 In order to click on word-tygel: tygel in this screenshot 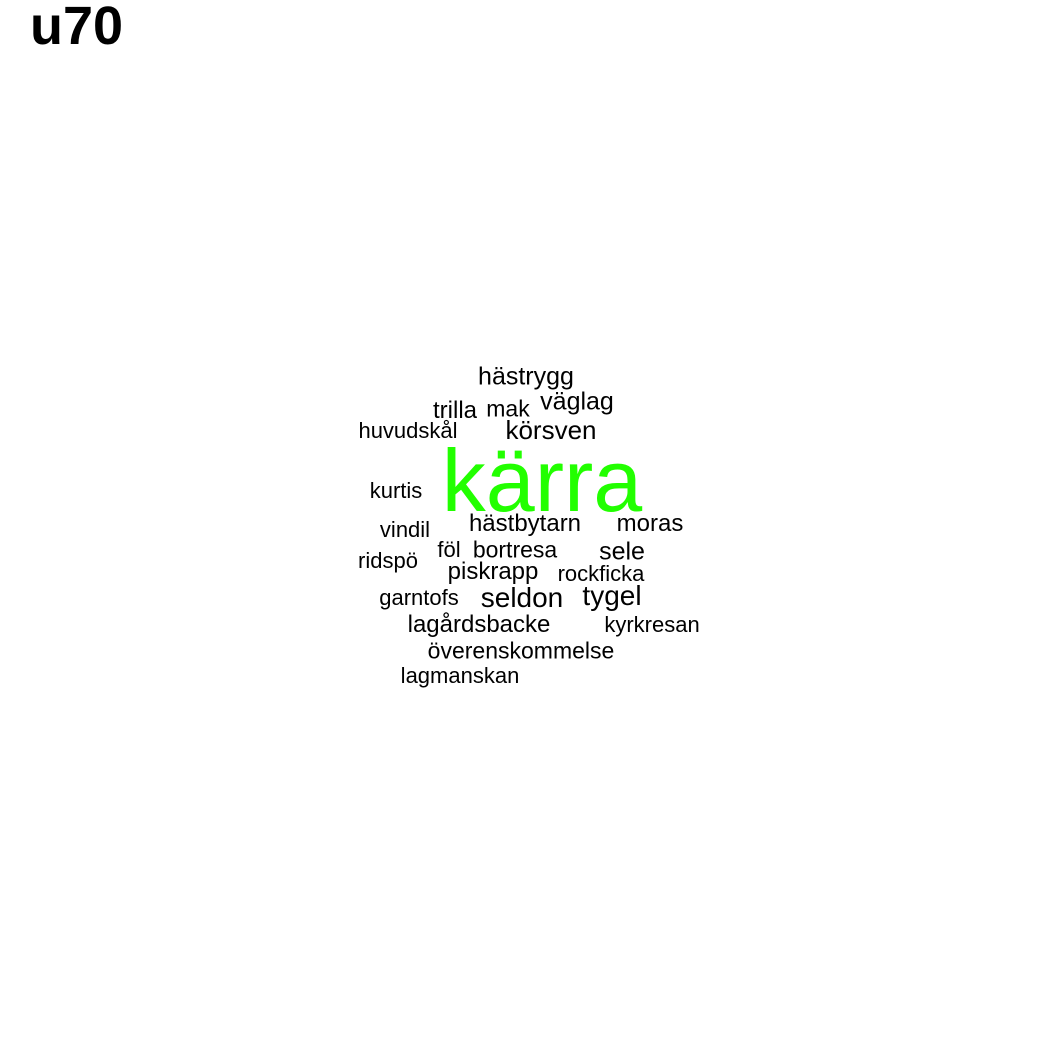, I will do `click(612, 595)`.